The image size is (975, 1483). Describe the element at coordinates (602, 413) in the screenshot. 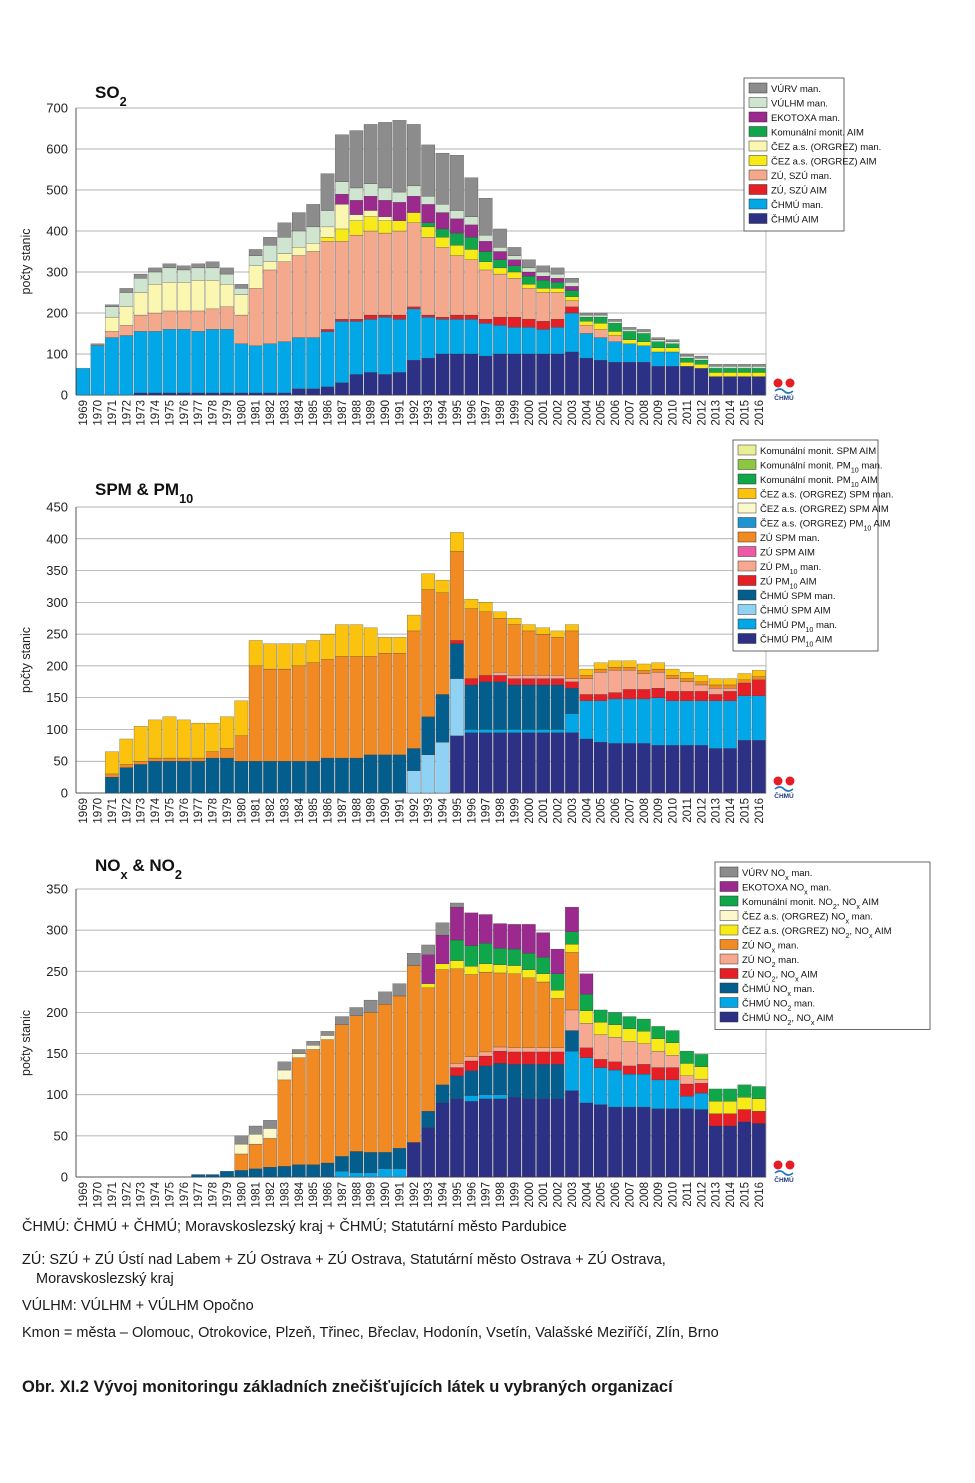

I see `x-tick-label: 2005` at that location.